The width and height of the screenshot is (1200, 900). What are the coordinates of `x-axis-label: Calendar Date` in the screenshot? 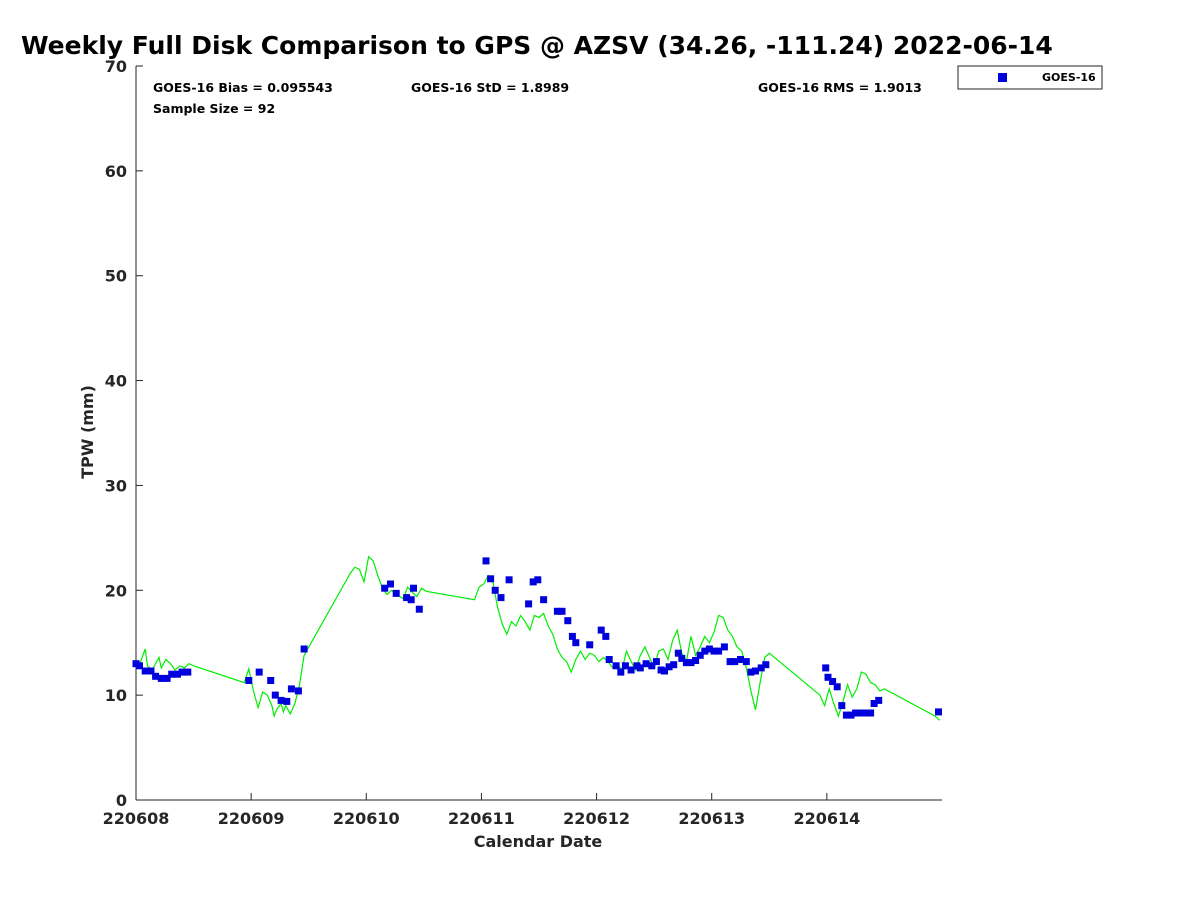 It's located at (538, 841).